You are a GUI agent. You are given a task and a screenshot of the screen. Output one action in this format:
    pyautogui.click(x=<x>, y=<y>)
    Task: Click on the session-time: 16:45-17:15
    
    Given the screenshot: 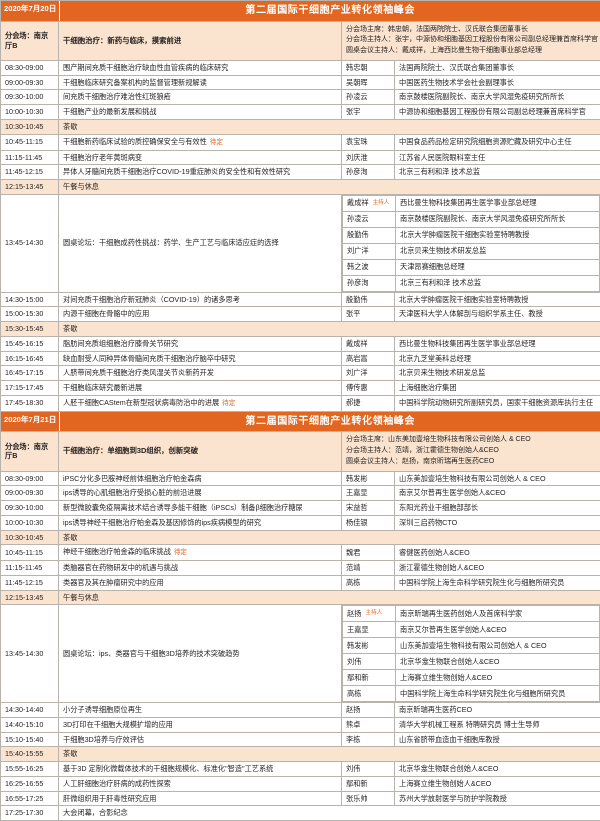 What is the action you would take?
    pyautogui.click(x=30, y=373)
    